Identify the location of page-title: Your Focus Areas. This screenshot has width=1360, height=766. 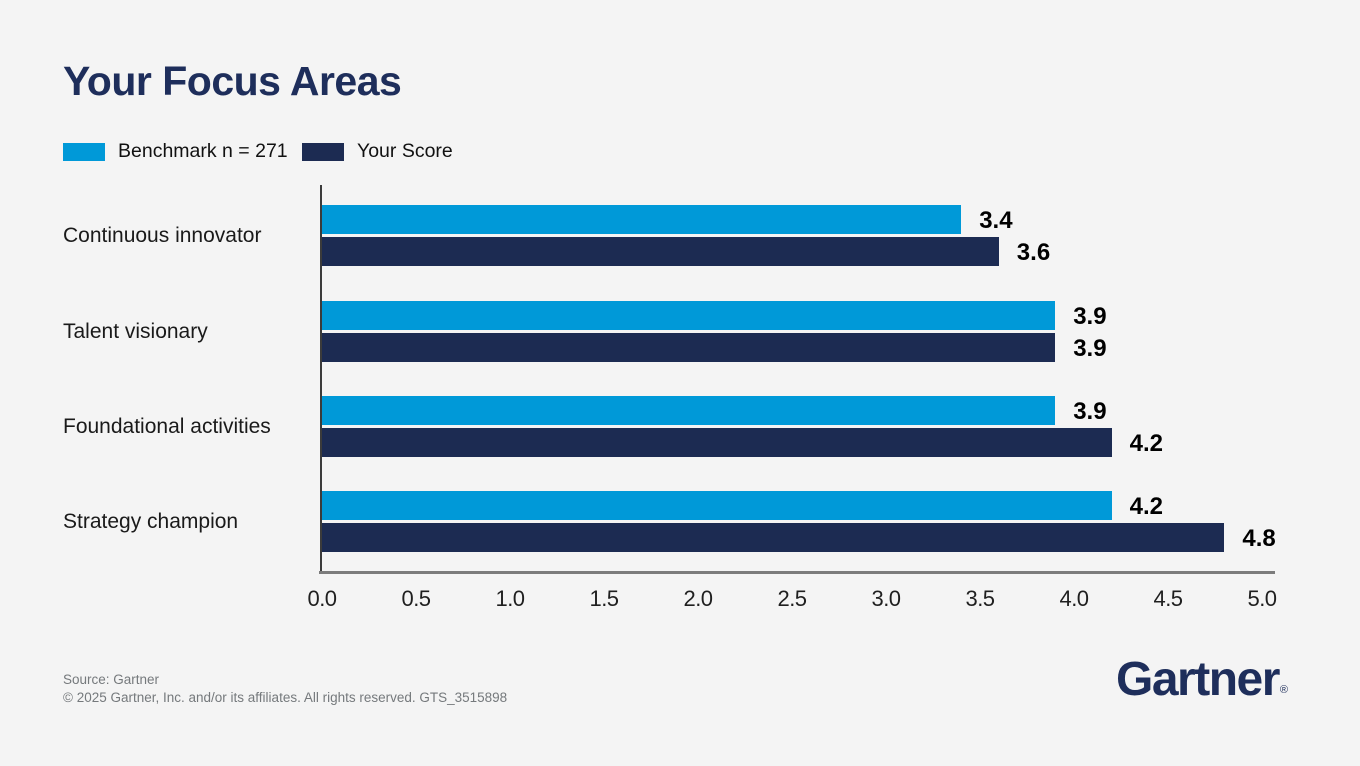
(232, 81).